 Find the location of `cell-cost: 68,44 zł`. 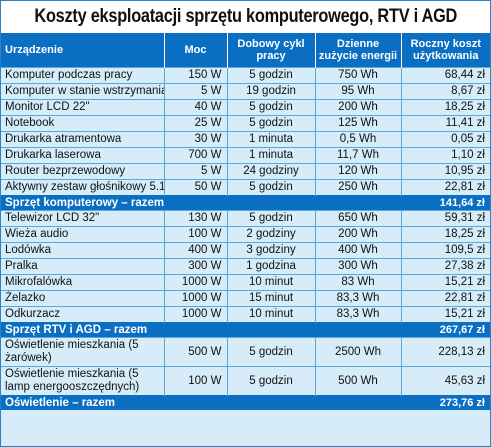

cell-cost: 68,44 zł is located at coordinates (445, 75).